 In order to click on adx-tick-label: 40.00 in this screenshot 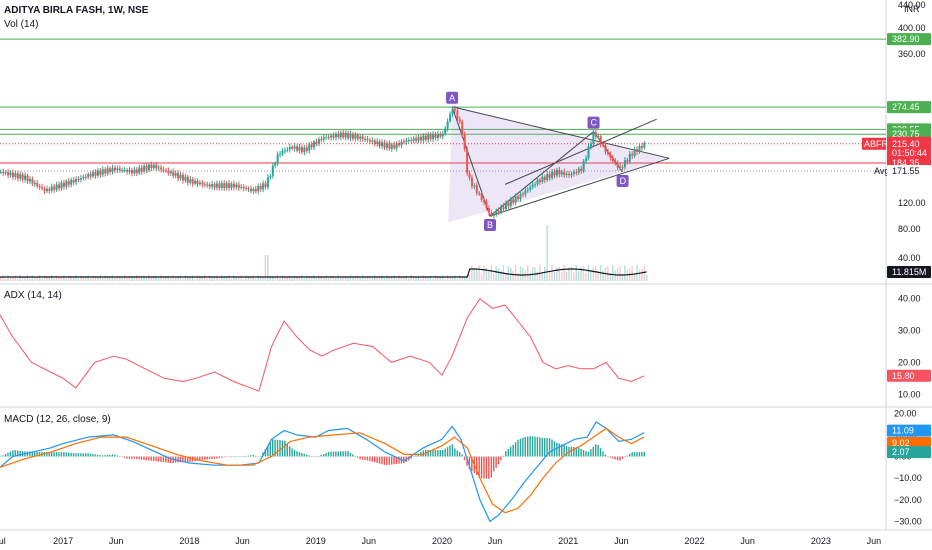, I will do `click(909, 299)`.